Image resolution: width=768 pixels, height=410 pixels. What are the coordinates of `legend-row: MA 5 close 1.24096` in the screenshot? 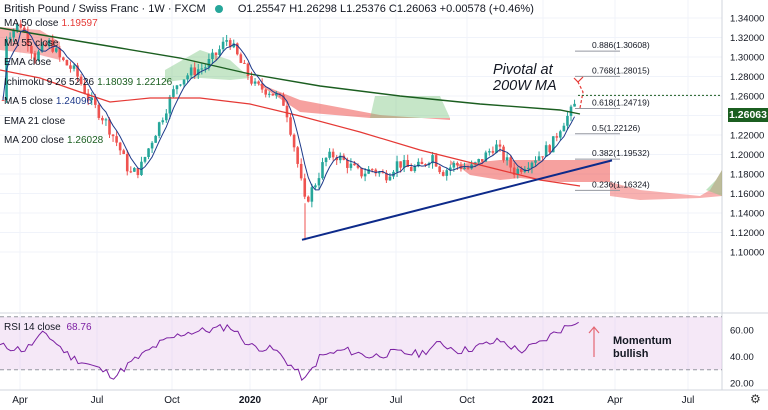 It's located at (88, 102).